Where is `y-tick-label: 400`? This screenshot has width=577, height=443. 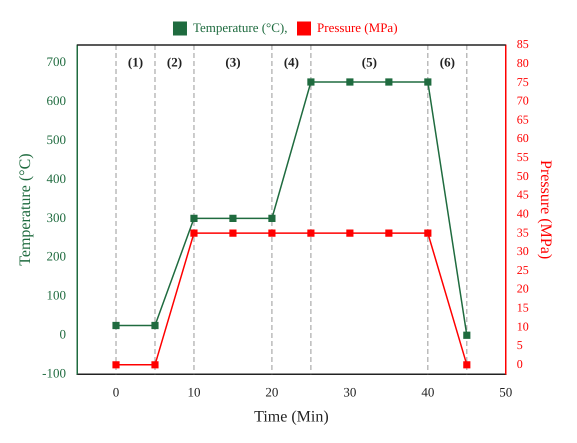 y-tick-label: 400 is located at coordinates (56, 178).